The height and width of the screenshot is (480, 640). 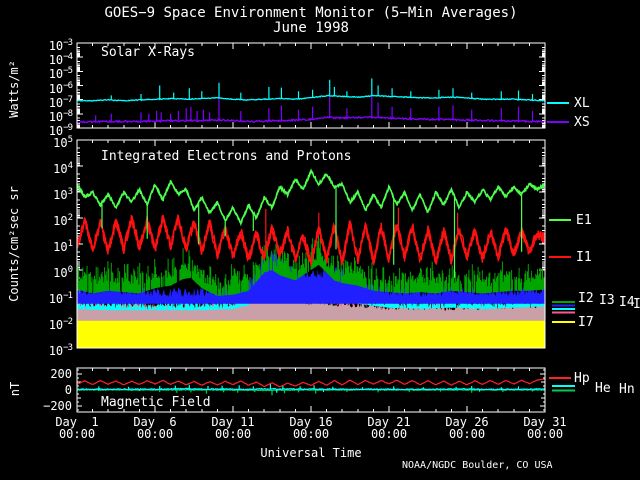 I want to click on y-tick-label: 200, so click(x=61, y=374).